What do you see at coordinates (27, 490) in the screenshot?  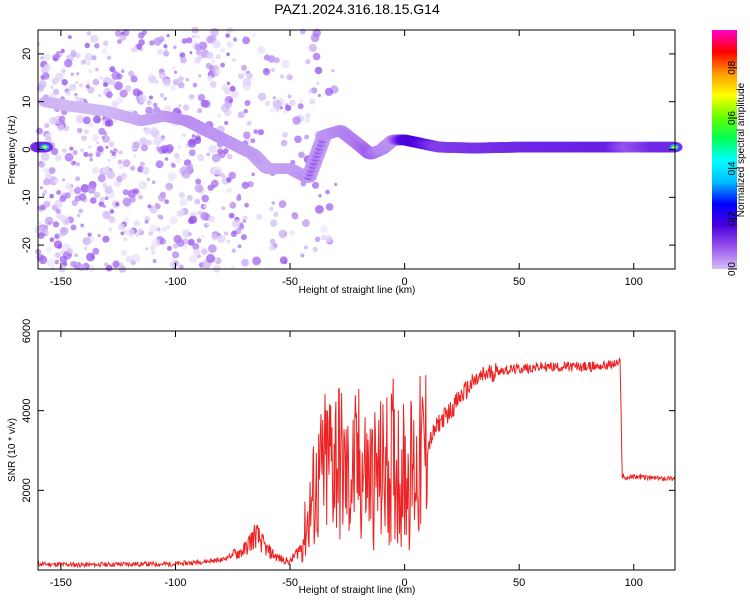 I see `y-tick-label: 2000` at bounding box center [27, 490].